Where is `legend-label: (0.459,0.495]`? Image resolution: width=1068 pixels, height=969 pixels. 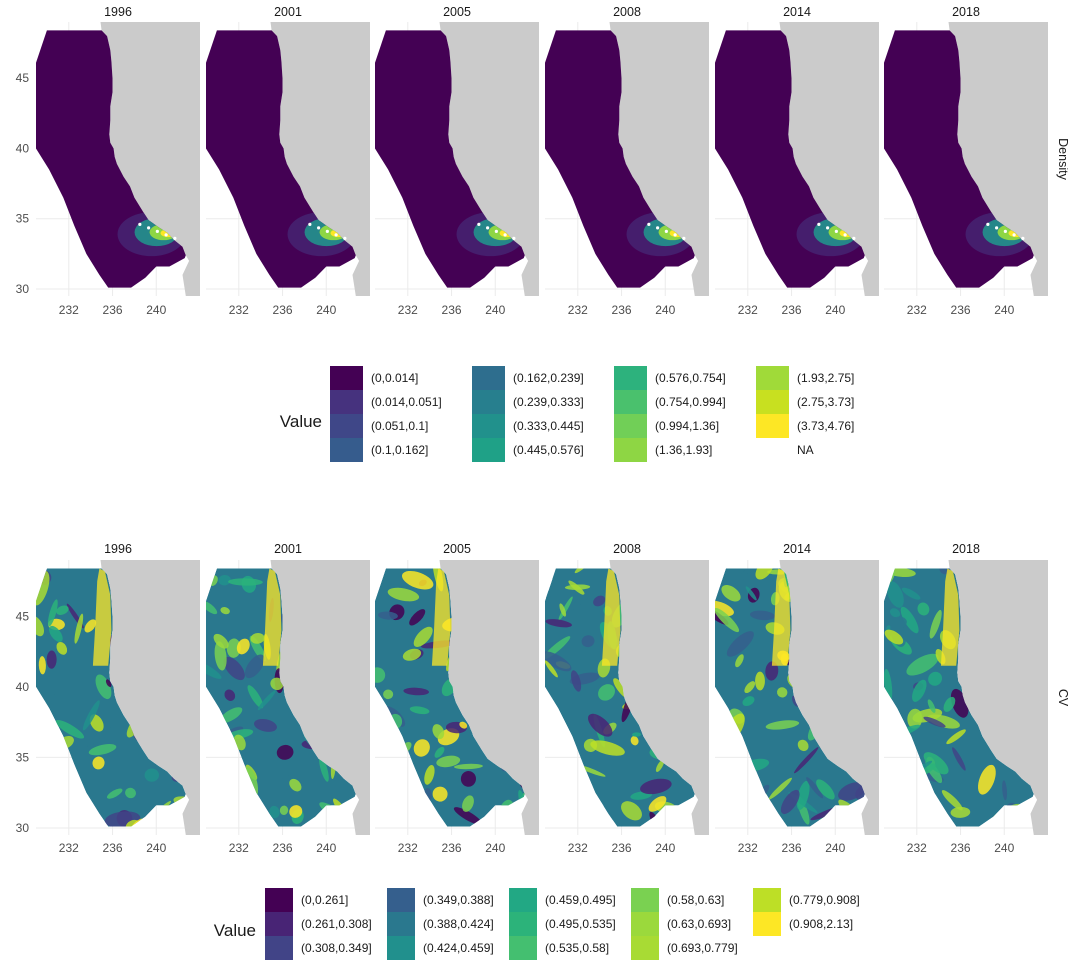 legend-label: (0.459,0.495] is located at coordinates (580, 900).